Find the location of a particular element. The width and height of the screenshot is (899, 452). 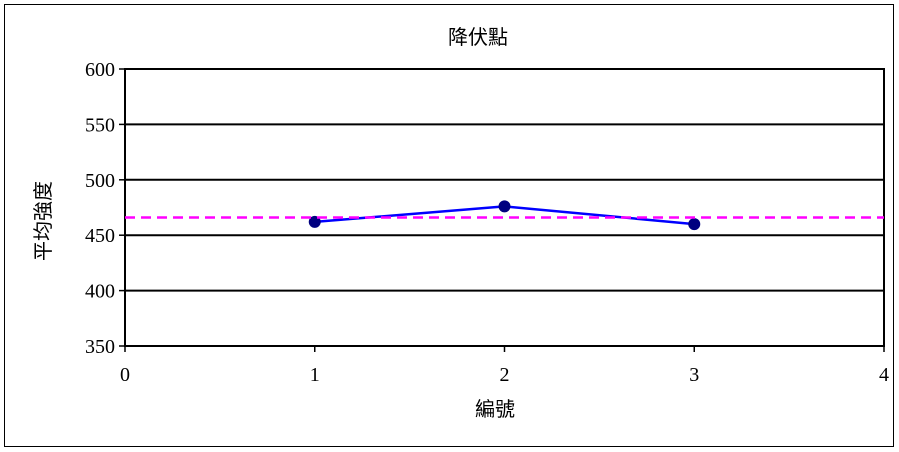

series-layer is located at coordinates (504, 215).